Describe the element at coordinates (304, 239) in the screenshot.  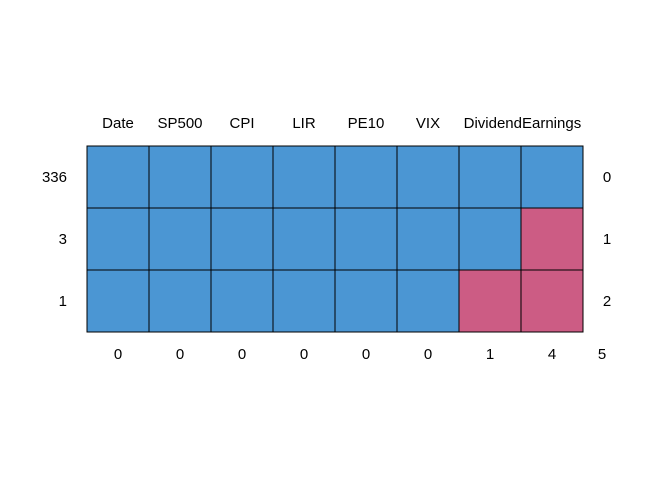
I see `cell-r1-c3-observed` at that location.